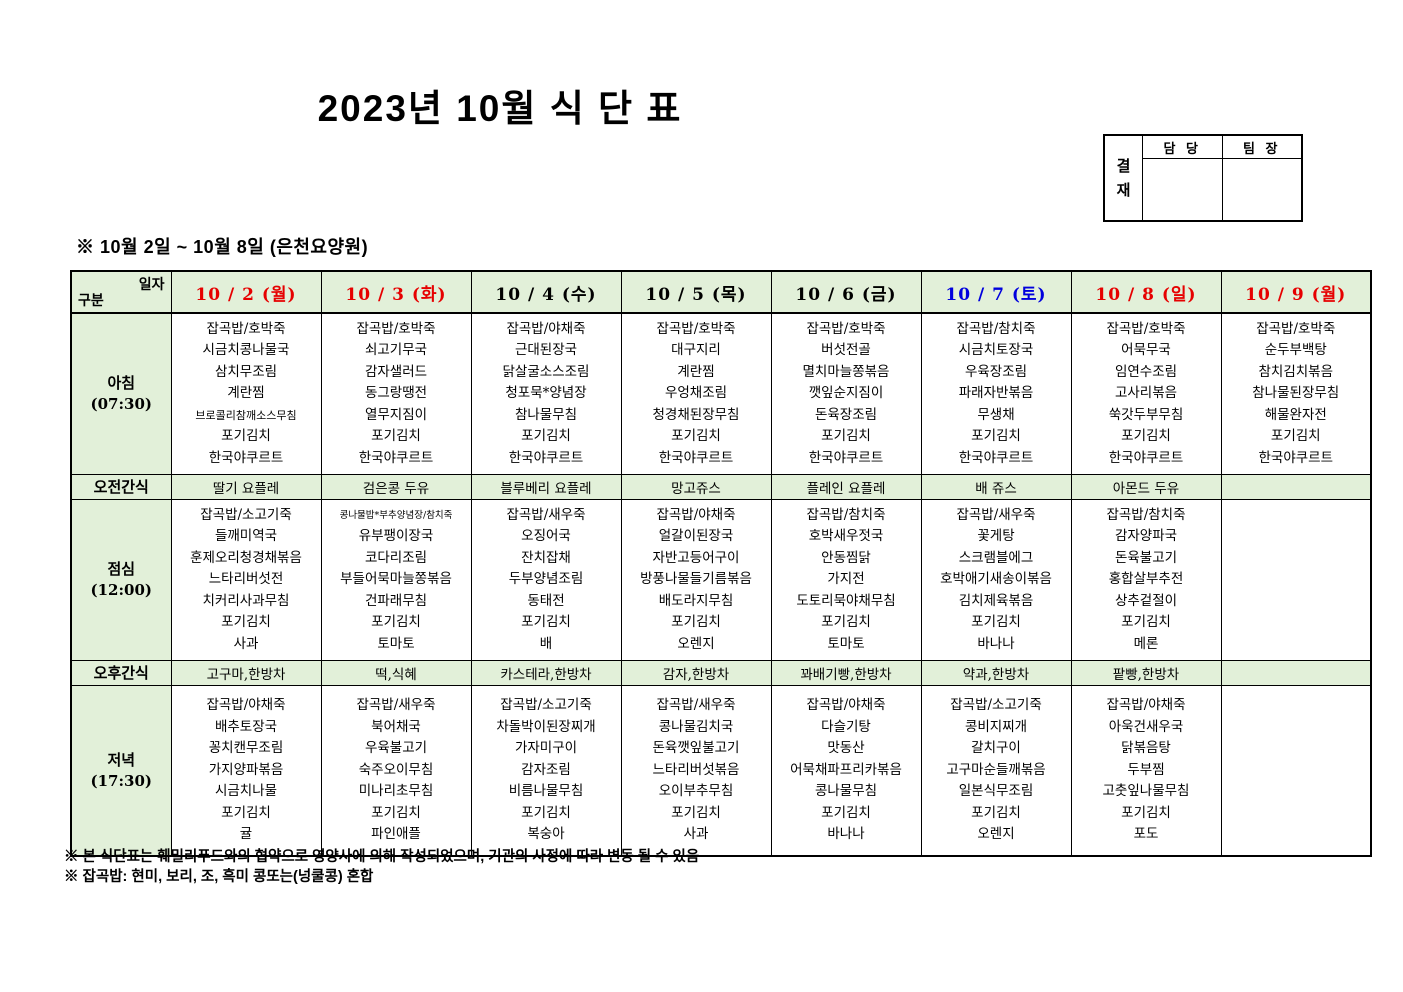 The height and width of the screenshot is (992, 1403). I want to click on meal-item: 순두부백탕, so click(1295, 350).